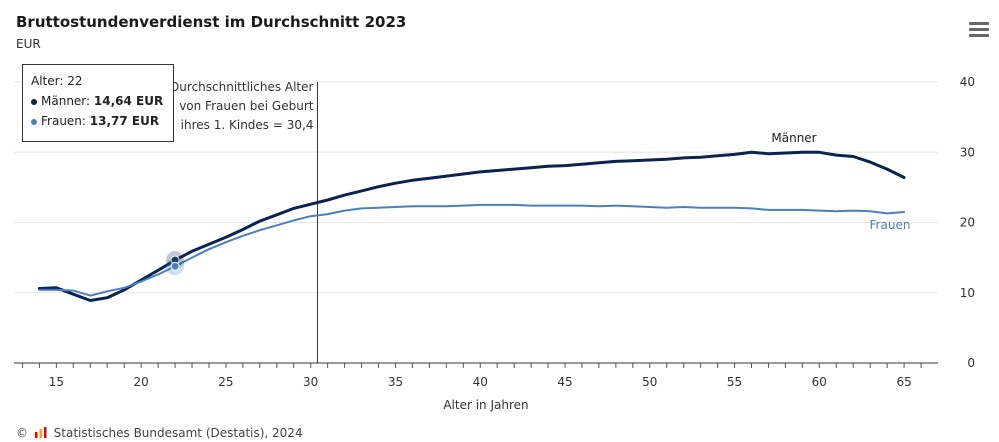 The height and width of the screenshot is (442, 999). What do you see at coordinates (903, 382) in the screenshot?
I see `x-tick-label: 65` at bounding box center [903, 382].